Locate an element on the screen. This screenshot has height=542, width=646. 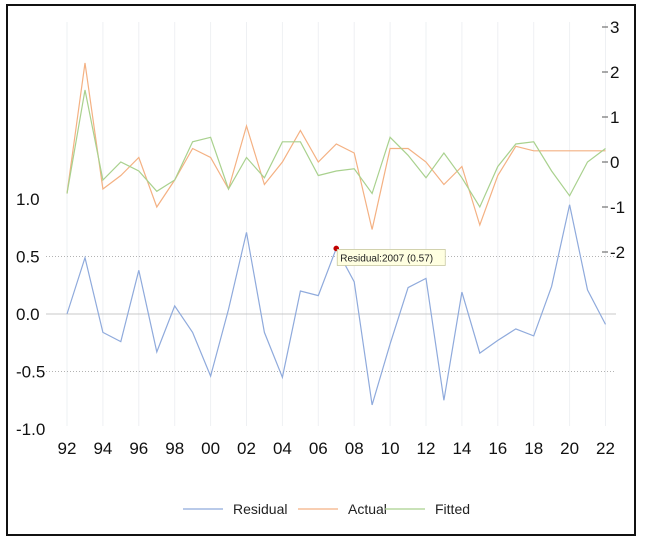
x-tick-label: 02 is located at coordinates (246, 448).